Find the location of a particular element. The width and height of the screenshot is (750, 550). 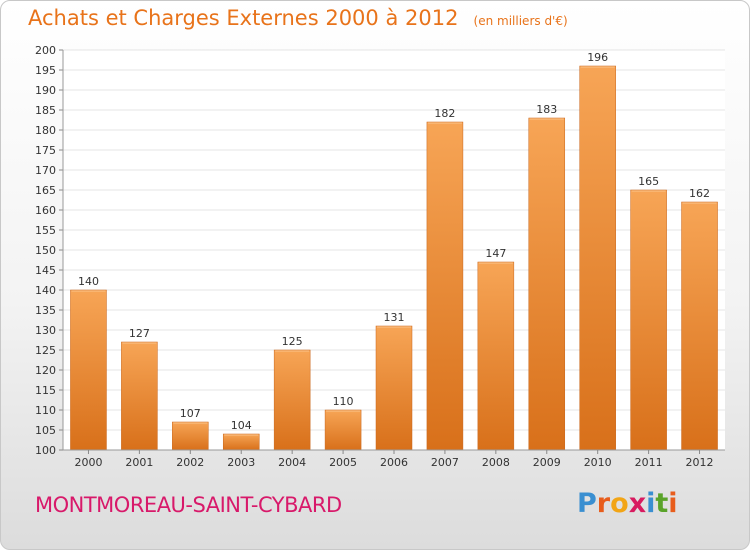

data-label: 104 is located at coordinates (241, 425).